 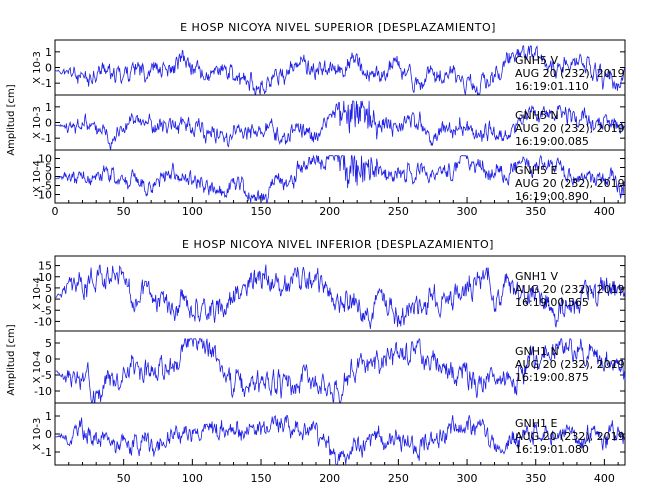 What do you see at coordinates (537, 351) in the screenshot?
I see `station-component-label: GNH1 N` at bounding box center [537, 351].